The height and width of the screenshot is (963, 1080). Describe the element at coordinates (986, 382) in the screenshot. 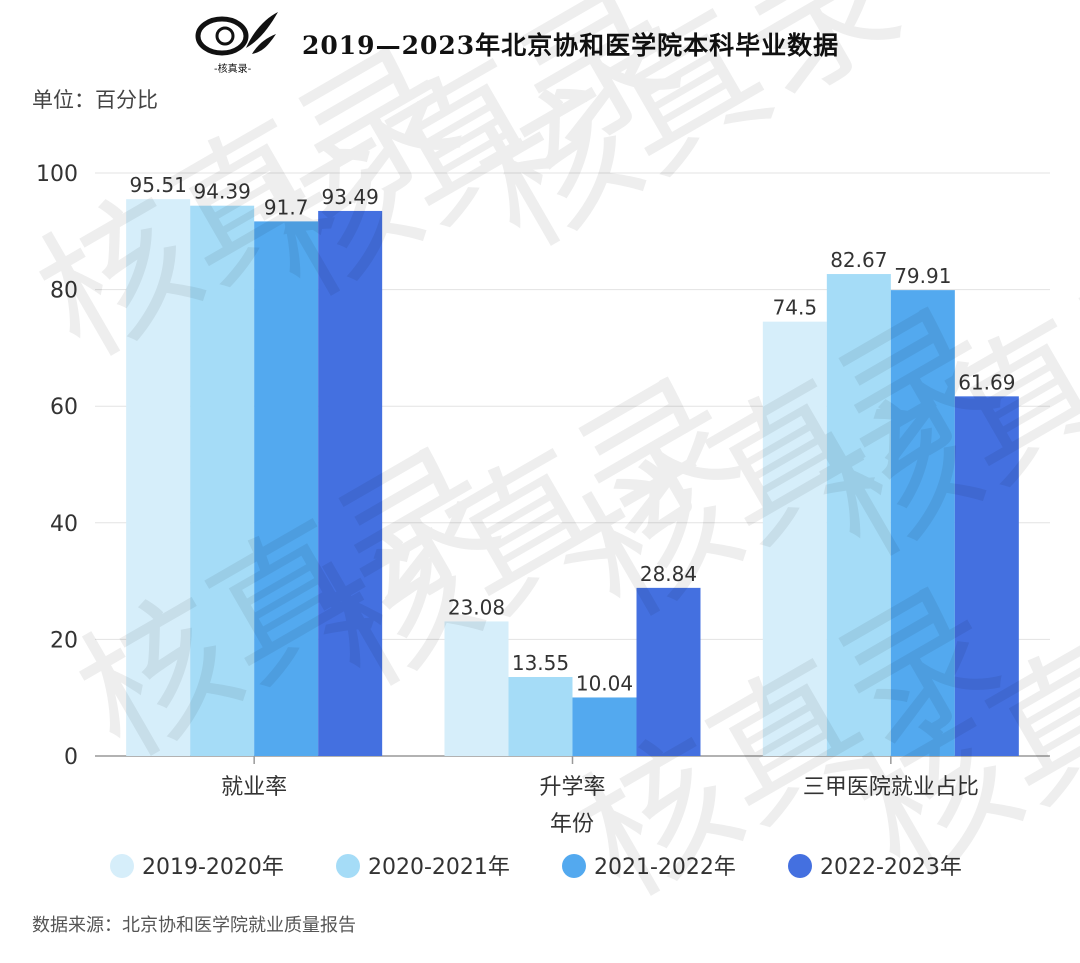

I see `data-label: 61.69` at that location.